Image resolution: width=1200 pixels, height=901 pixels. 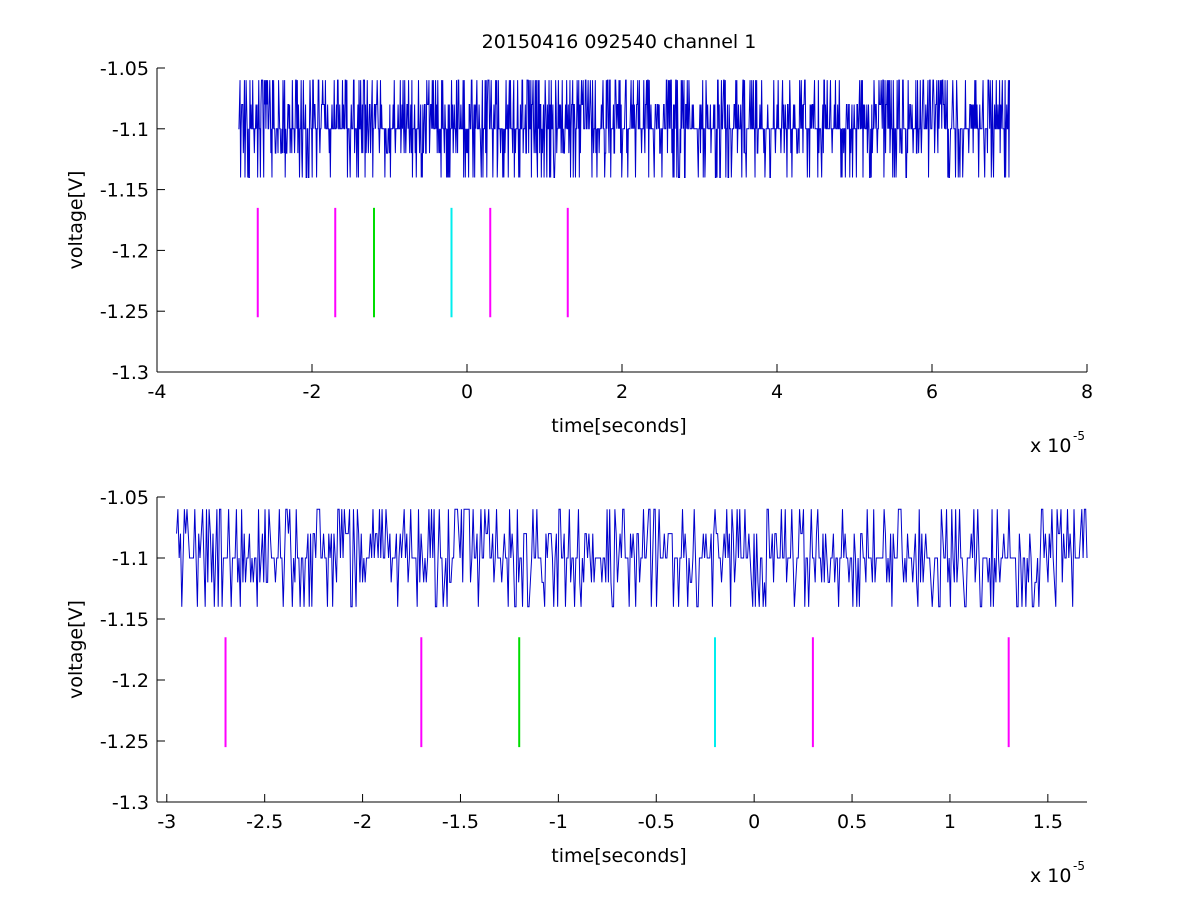 What do you see at coordinates (264, 822) in the screenshot?
I see `x-tick-label: -2.5` at bounding box center [264, 822].